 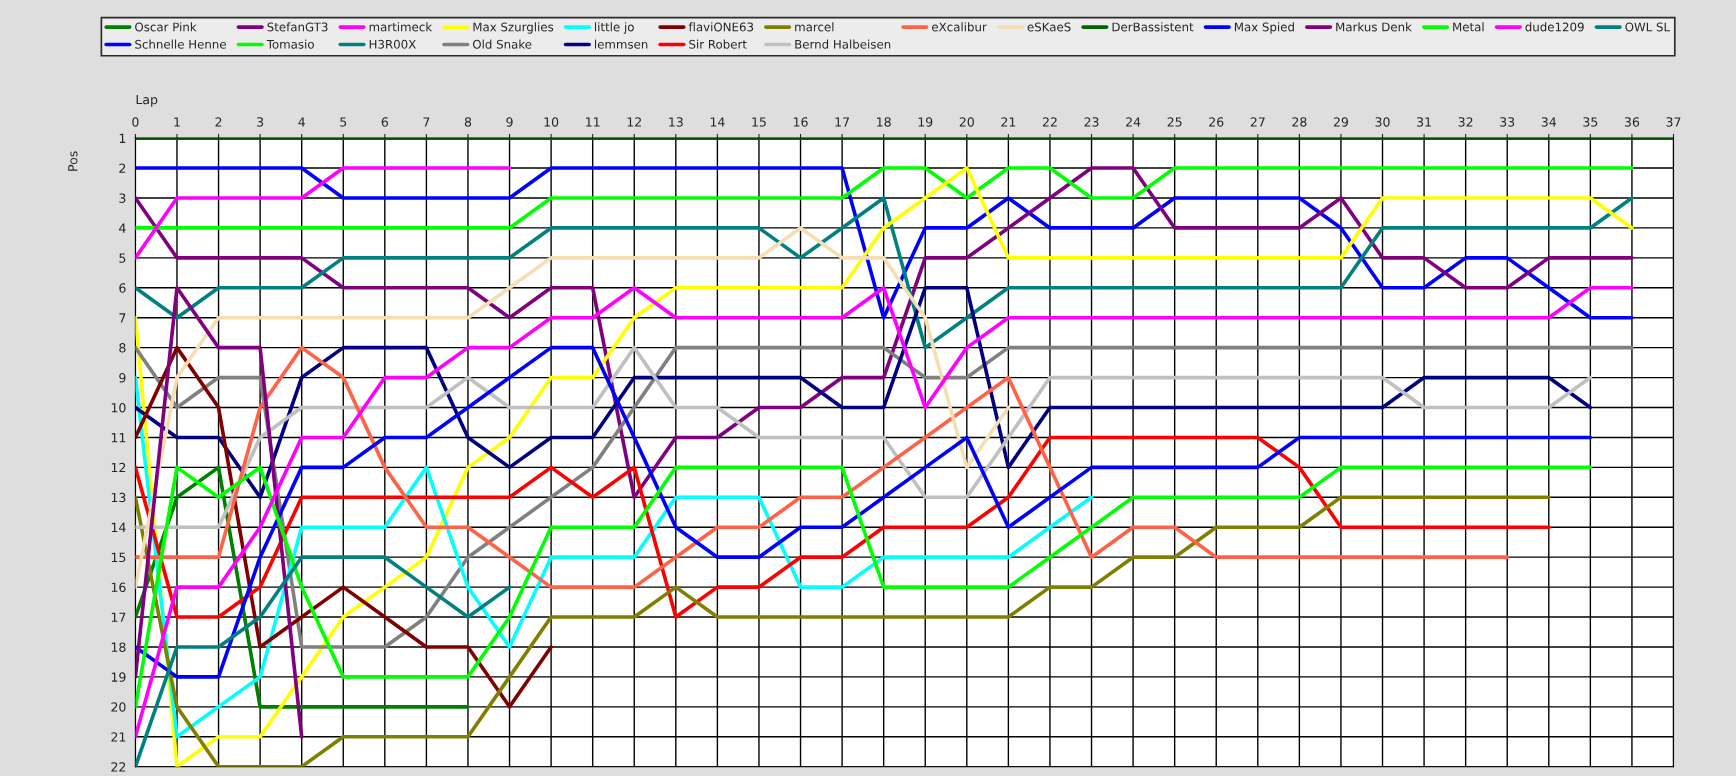 What do you see at coordinates (843, 44) in the screenshot?
I see `legend-label: Bernd Halbeisen` at bounding box center [843, 44].